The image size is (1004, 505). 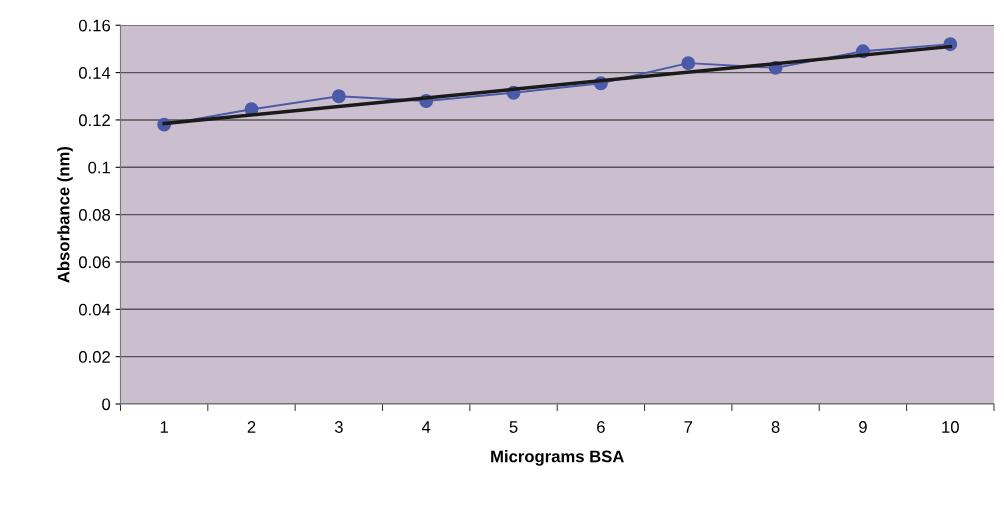 I want to click on x-tick-label: 5, so click(x=513, y=427).